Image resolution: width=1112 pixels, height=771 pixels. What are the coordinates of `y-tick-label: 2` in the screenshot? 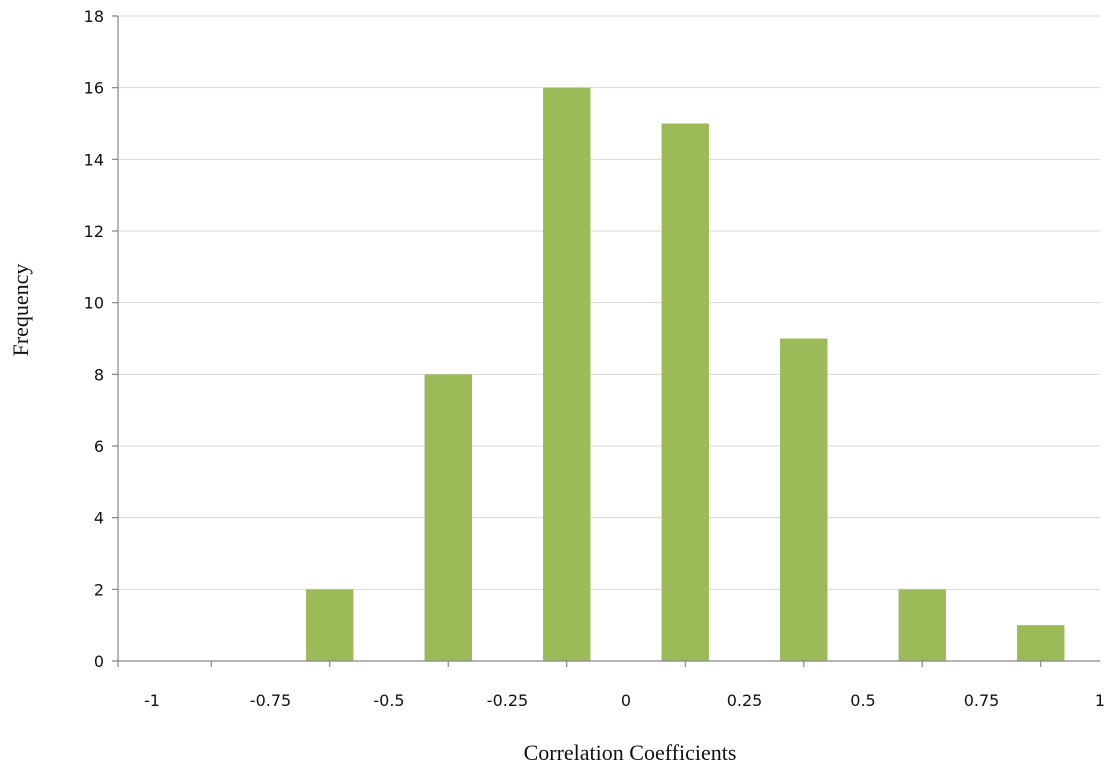 It's located at (99, 589).